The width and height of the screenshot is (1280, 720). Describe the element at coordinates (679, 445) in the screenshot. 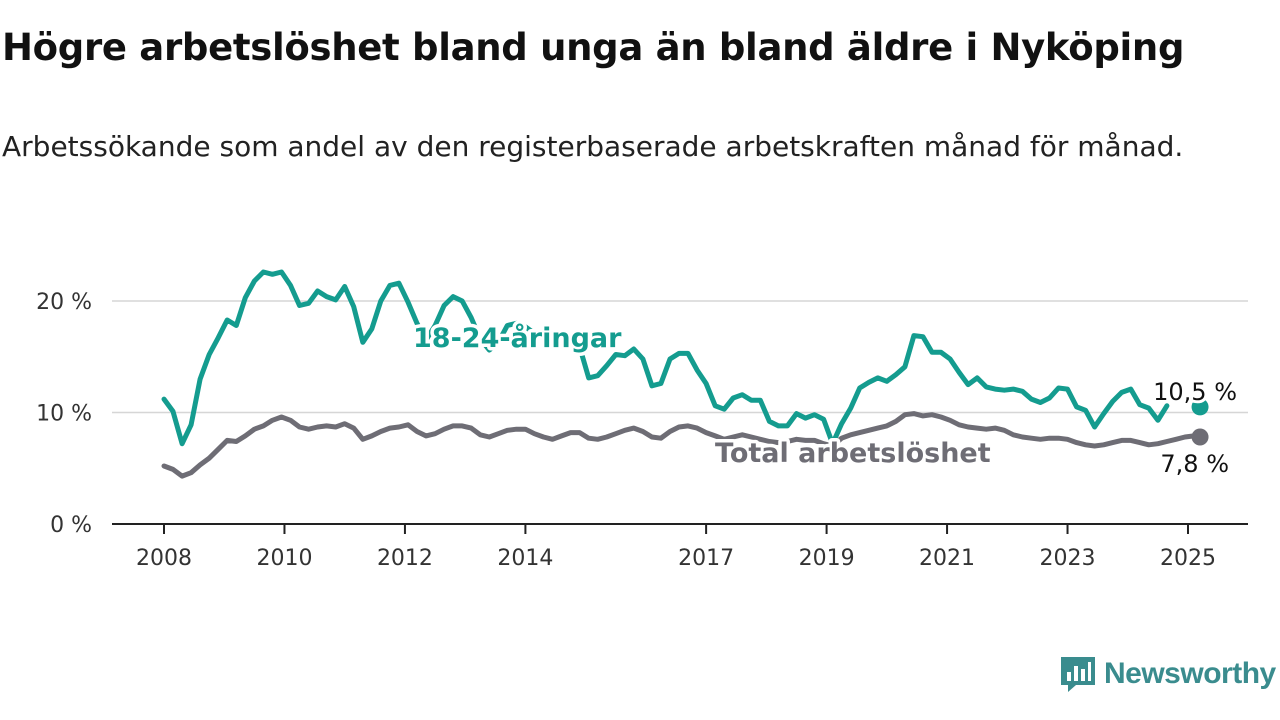

I see `series-line-total` at that location.